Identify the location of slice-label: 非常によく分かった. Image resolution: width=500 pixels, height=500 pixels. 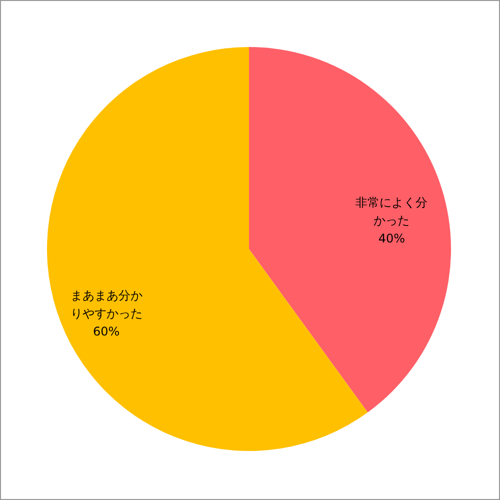
(392, 212).